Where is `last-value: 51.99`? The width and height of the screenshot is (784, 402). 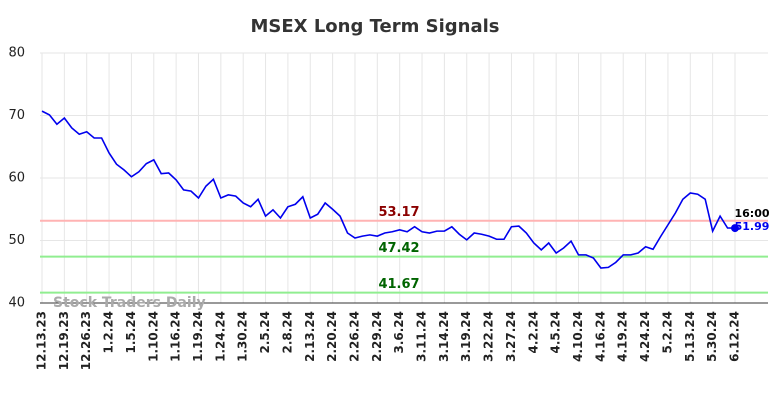
last-value: 51.99 is located at coordinates (752, 226).